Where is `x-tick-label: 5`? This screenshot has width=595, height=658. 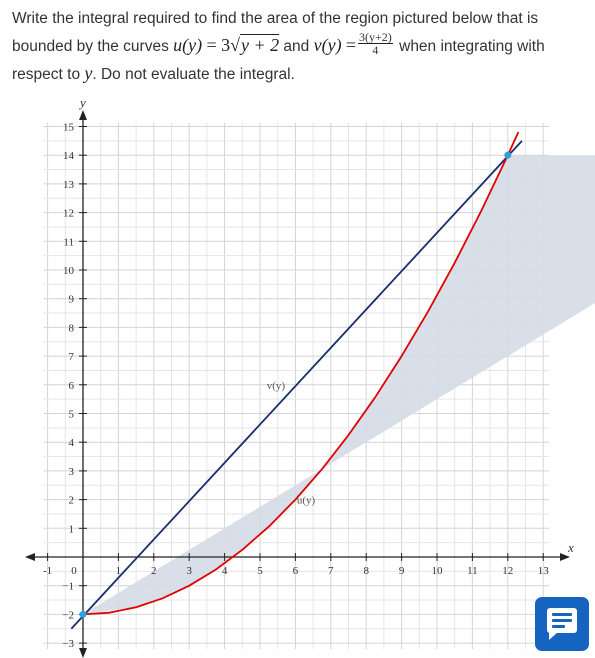
x-tick-label: 5 is located at coordinates (260, 571).